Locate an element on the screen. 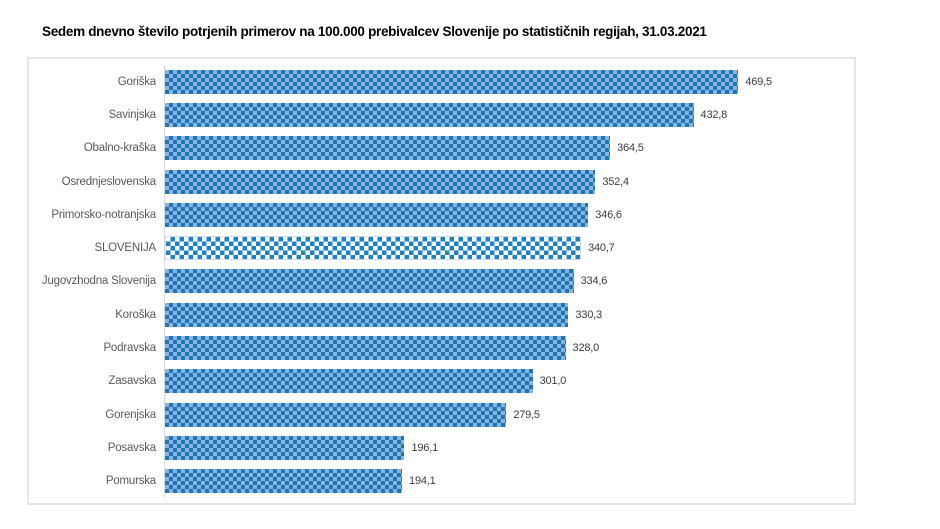 The width and height of the screenshot is (940, 529). value-label: 196,1 is located at coordinates (424, 447).